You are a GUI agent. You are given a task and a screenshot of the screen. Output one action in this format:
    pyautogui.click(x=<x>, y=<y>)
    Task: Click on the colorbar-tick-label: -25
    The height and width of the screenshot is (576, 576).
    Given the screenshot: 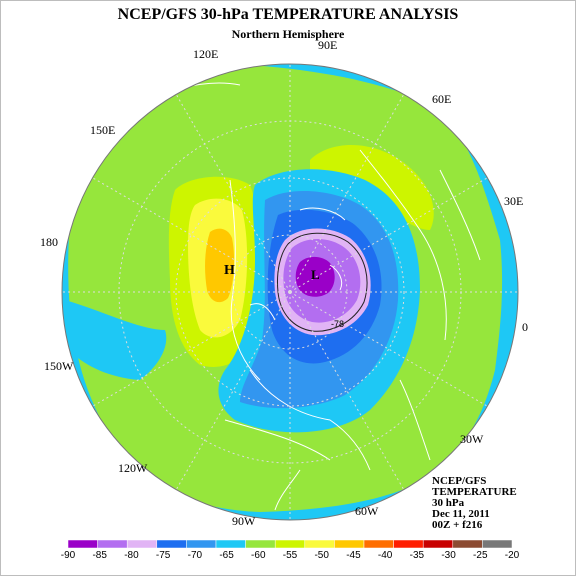 What is the action you would take?
    pyautogui.click(x=480, y=555)
    